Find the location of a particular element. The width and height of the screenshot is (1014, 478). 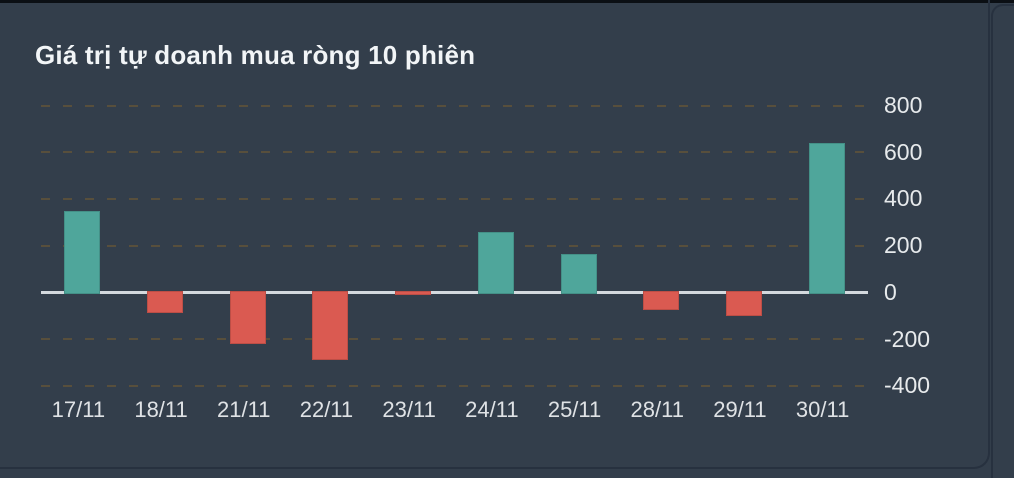

x-axis-label: 21/11 is located at coordinates (244, 409).